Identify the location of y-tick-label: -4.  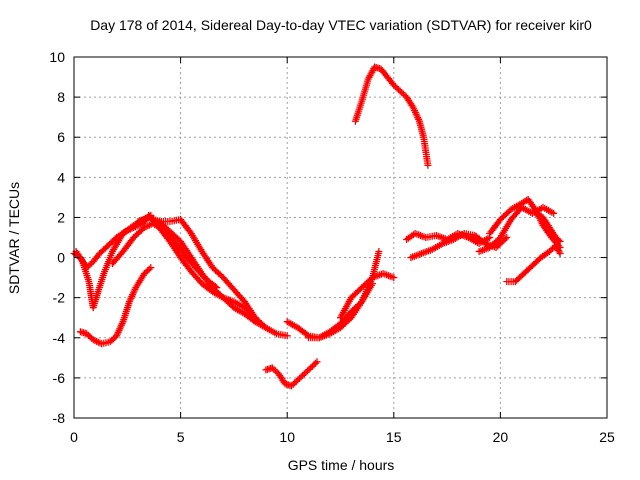
(59, 338).